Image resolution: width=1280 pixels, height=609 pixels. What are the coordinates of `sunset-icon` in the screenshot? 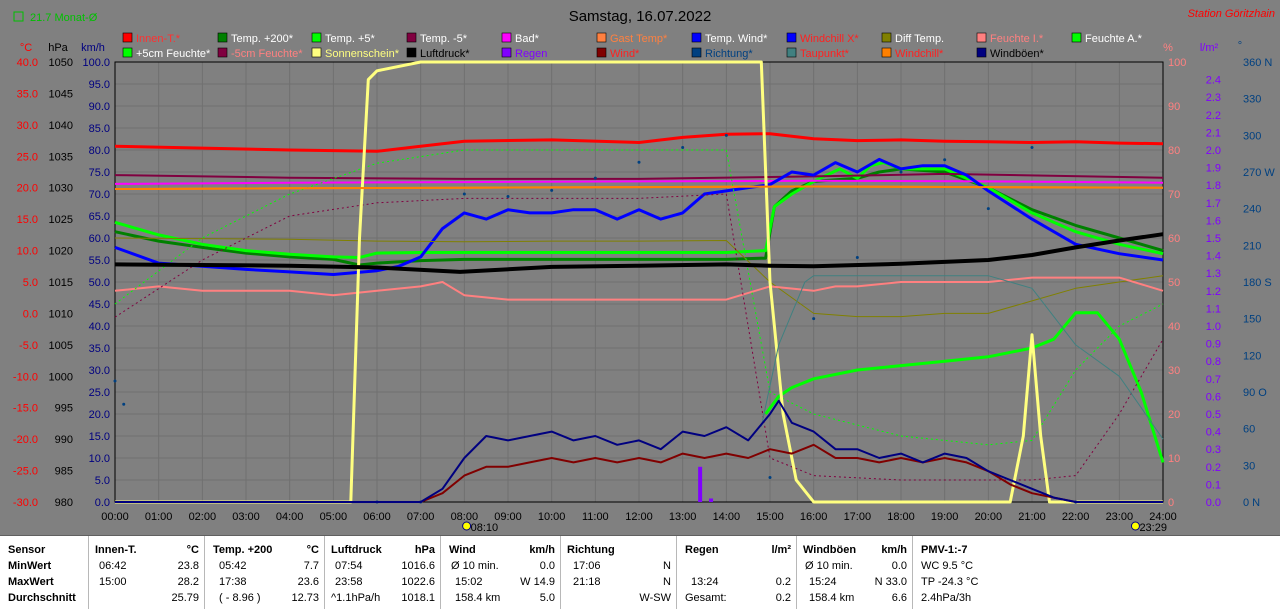 It's located at (1135, 526).